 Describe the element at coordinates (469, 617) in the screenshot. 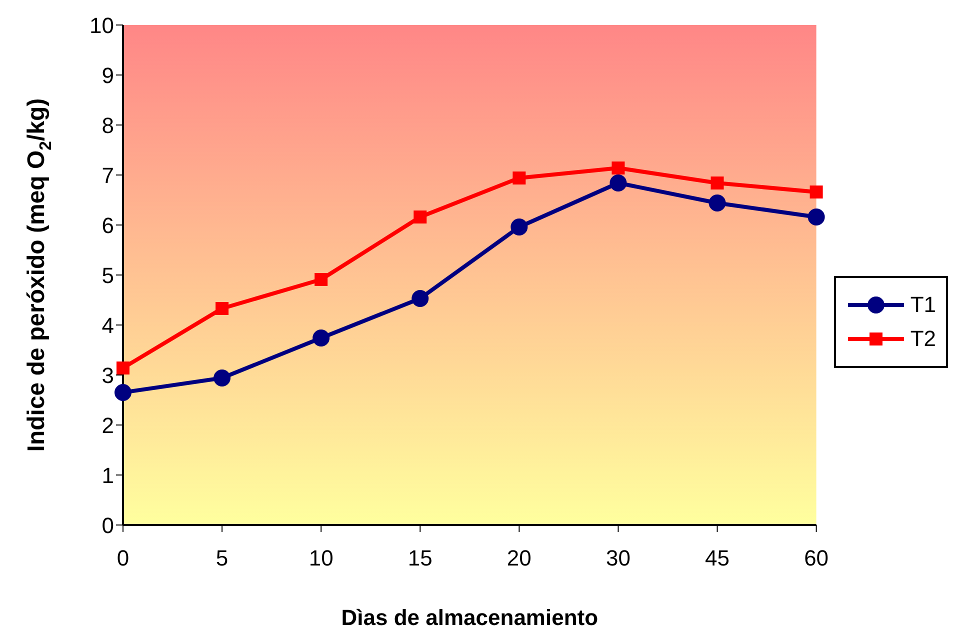

I see `x-axis-title: Dìas de almacenamiento` at that location.